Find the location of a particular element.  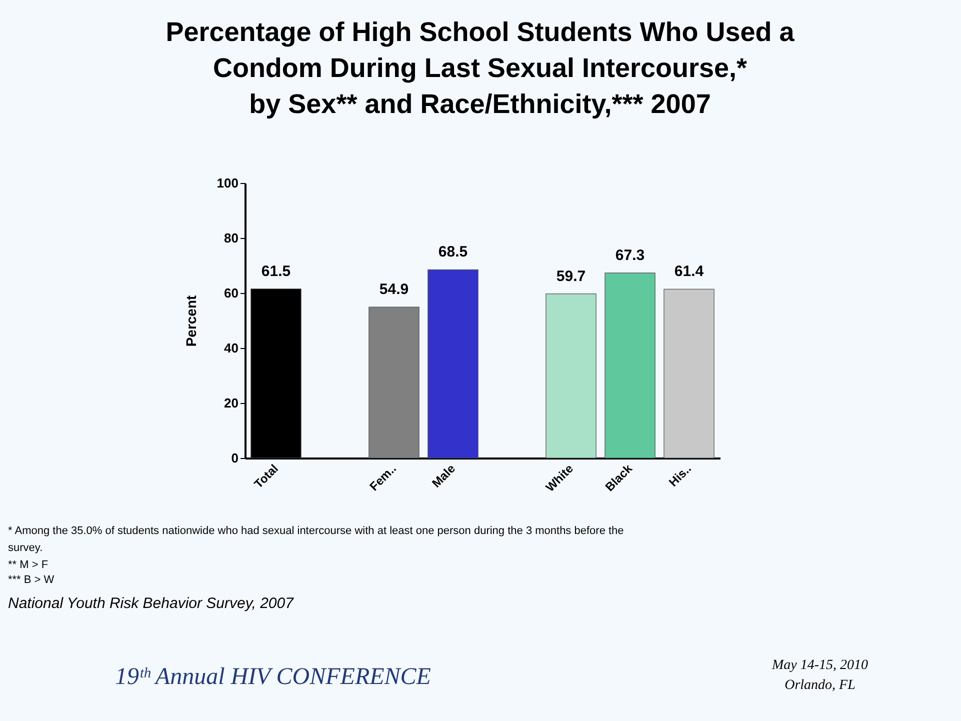

data-label: 61.4 is located at coordinates (689, 271).